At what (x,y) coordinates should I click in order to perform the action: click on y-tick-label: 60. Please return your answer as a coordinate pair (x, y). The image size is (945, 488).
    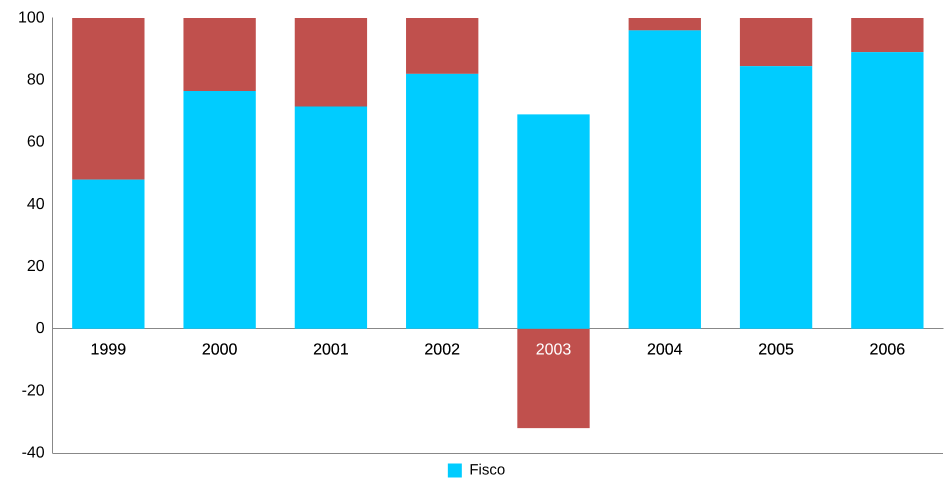
    Looking at the image, I should click on (35, 142).